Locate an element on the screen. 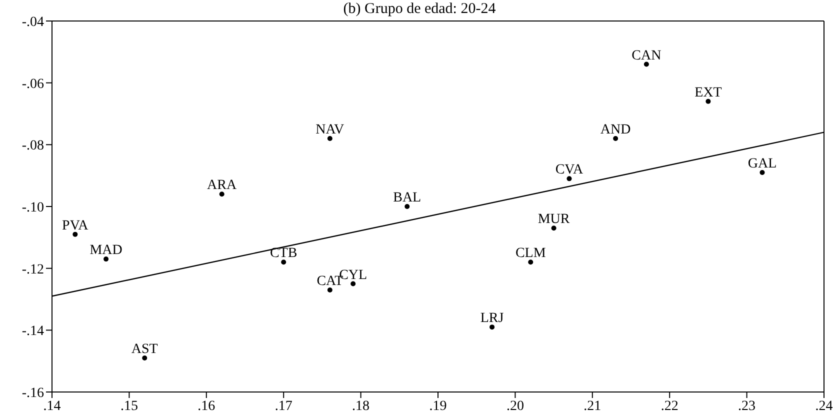 Image resolution: width=839 pixels, height=418 pixels. annotation: CVA is located at coordinates (569, 170).